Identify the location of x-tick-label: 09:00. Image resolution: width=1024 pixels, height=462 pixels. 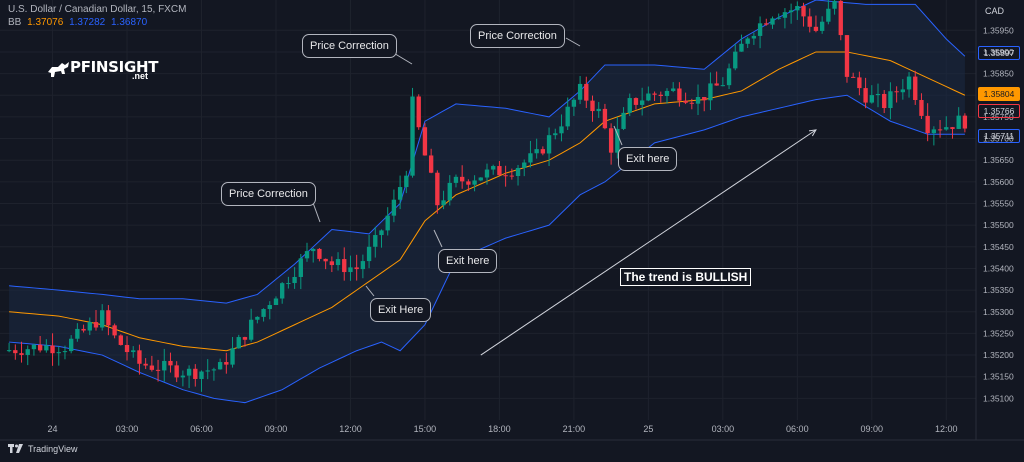
(872, 429).